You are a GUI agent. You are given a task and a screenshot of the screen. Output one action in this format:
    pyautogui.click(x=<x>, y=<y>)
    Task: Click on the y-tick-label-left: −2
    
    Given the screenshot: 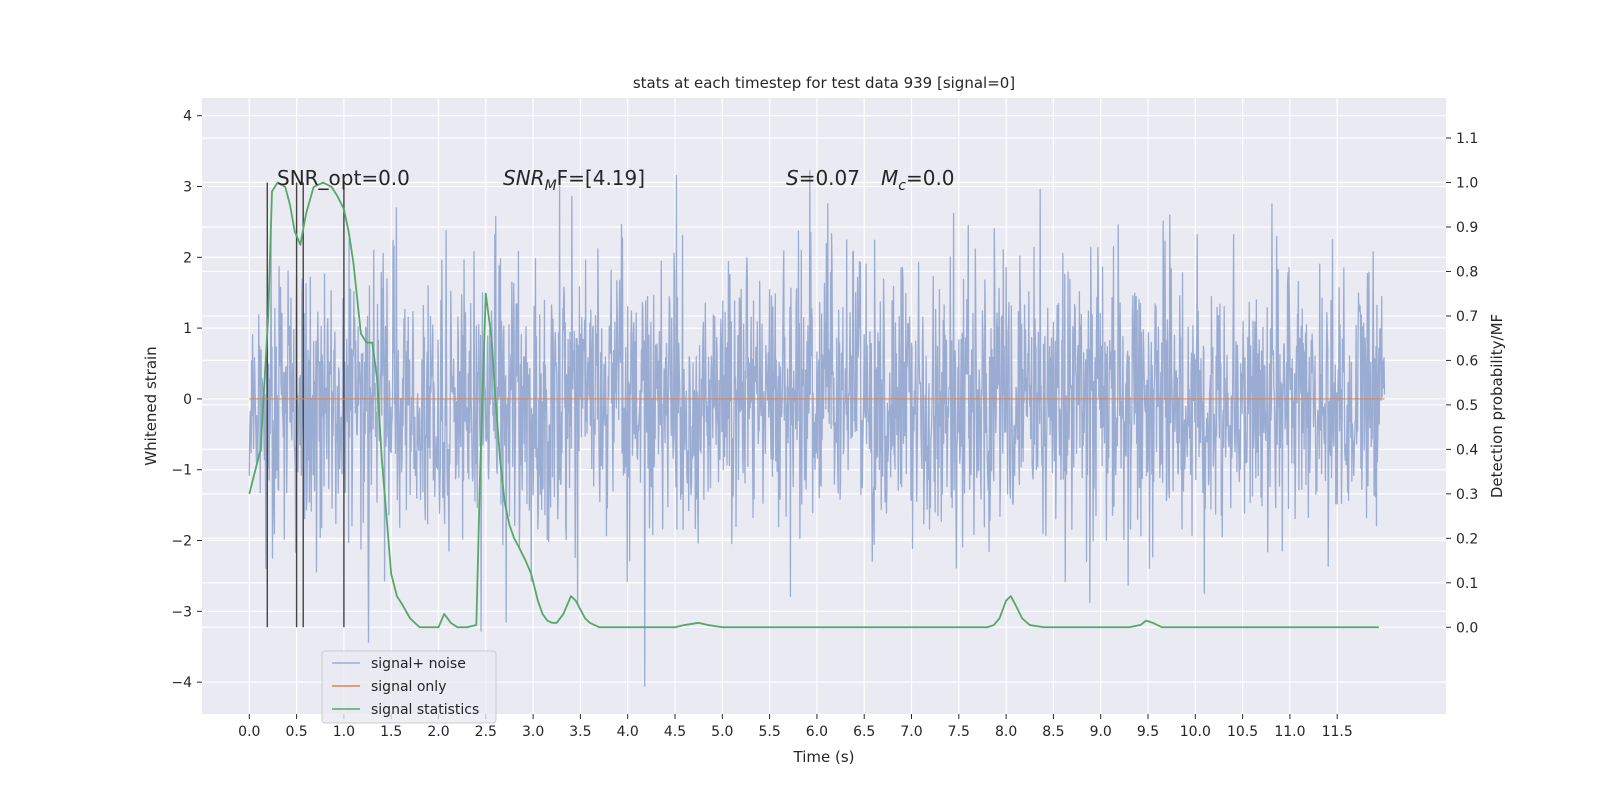 What is the action you would take?
    pyautogui.click(x=181, y=542)
    